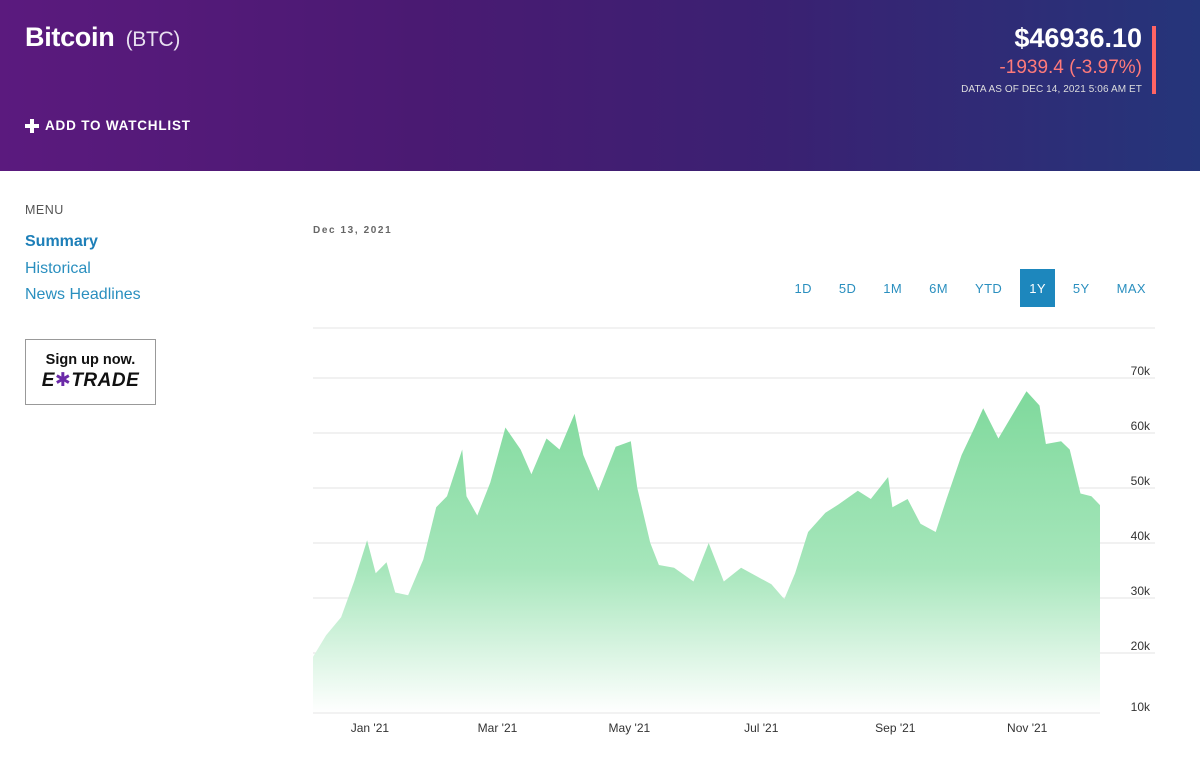 The width and height of the screenshot is (1200, 783). Describe the element at coordinates (1154, 60) in the screenshot. I see `change-indicator-bar` at that location.